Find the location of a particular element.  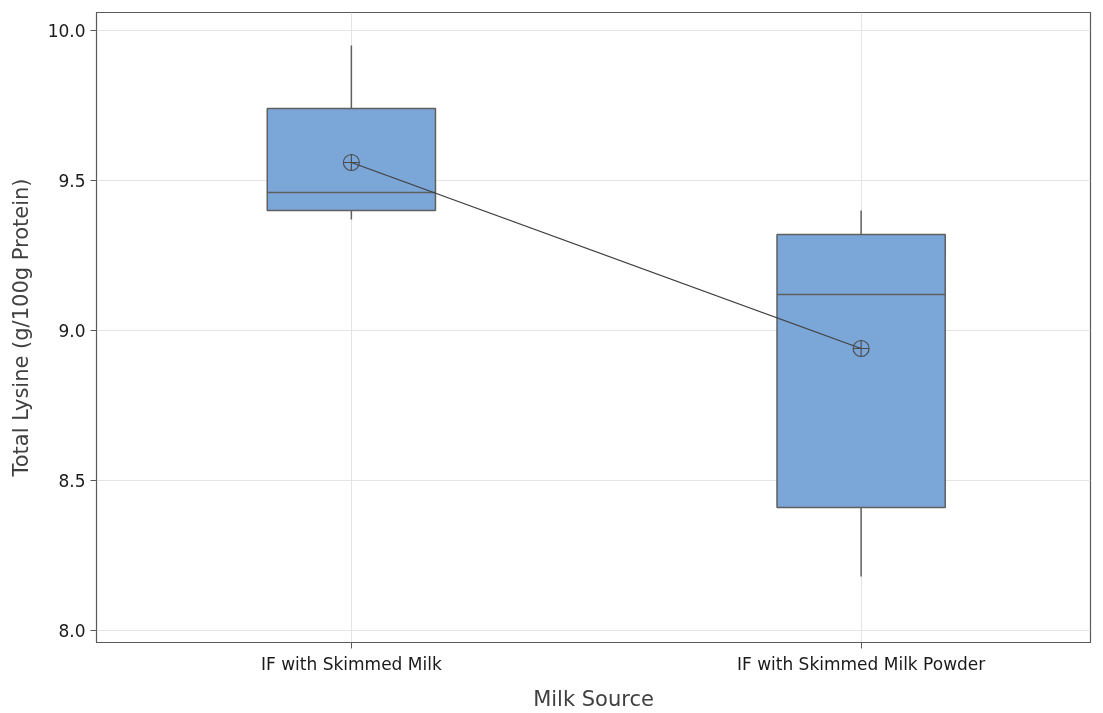

y-tick-label: 9.0 is located at coordinates (72, 331).